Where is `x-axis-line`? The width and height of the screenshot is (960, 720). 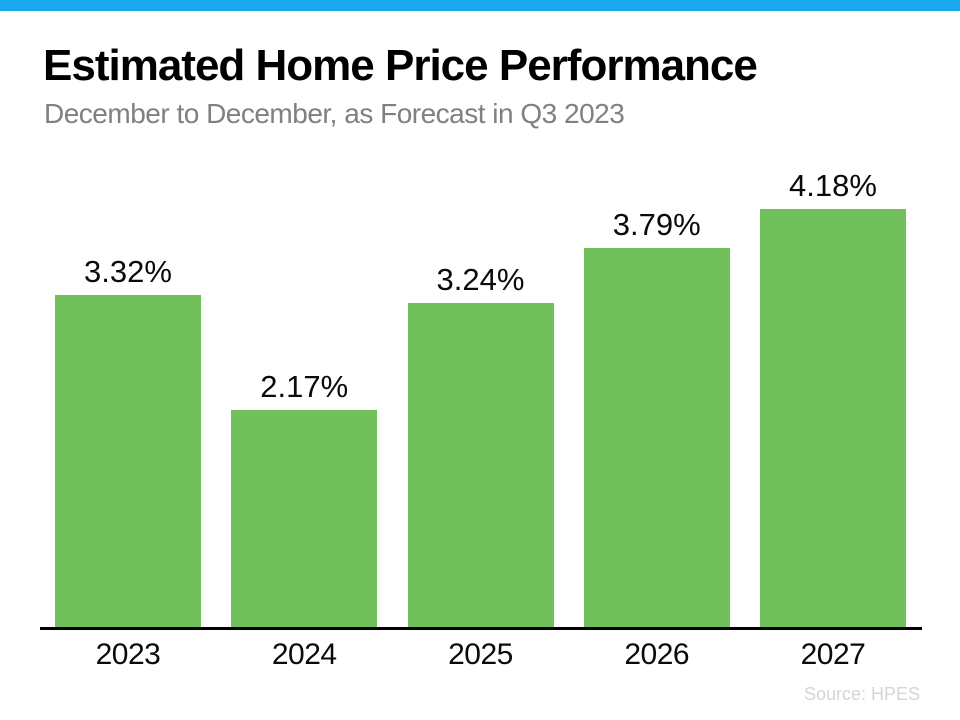 x-axis-line is located at coordinates (481, 628).